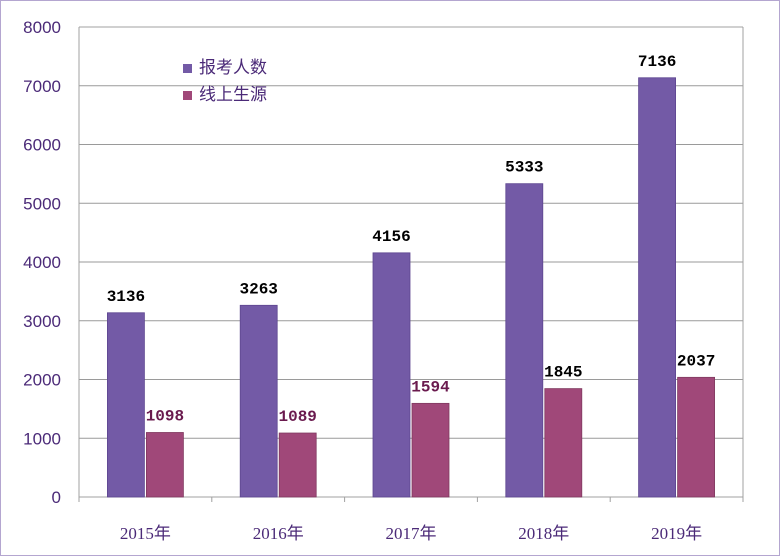 The width and height of the screenshot is (780, 556). Describe the element at coordinates (563, 373) in the screenshot. I see `data-label-series-2: 1845` at that location.